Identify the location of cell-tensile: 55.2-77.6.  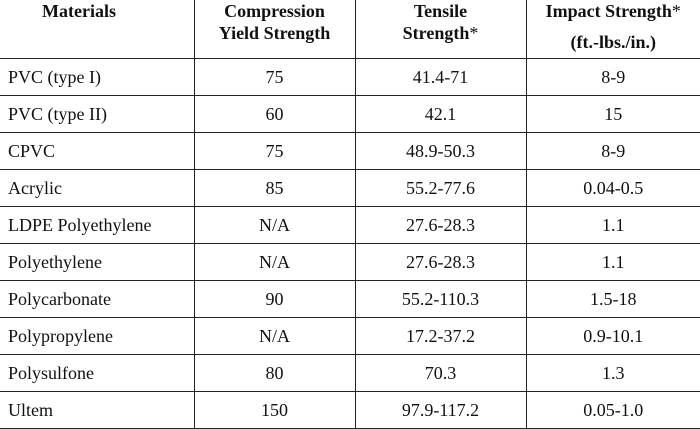
(440, 187).